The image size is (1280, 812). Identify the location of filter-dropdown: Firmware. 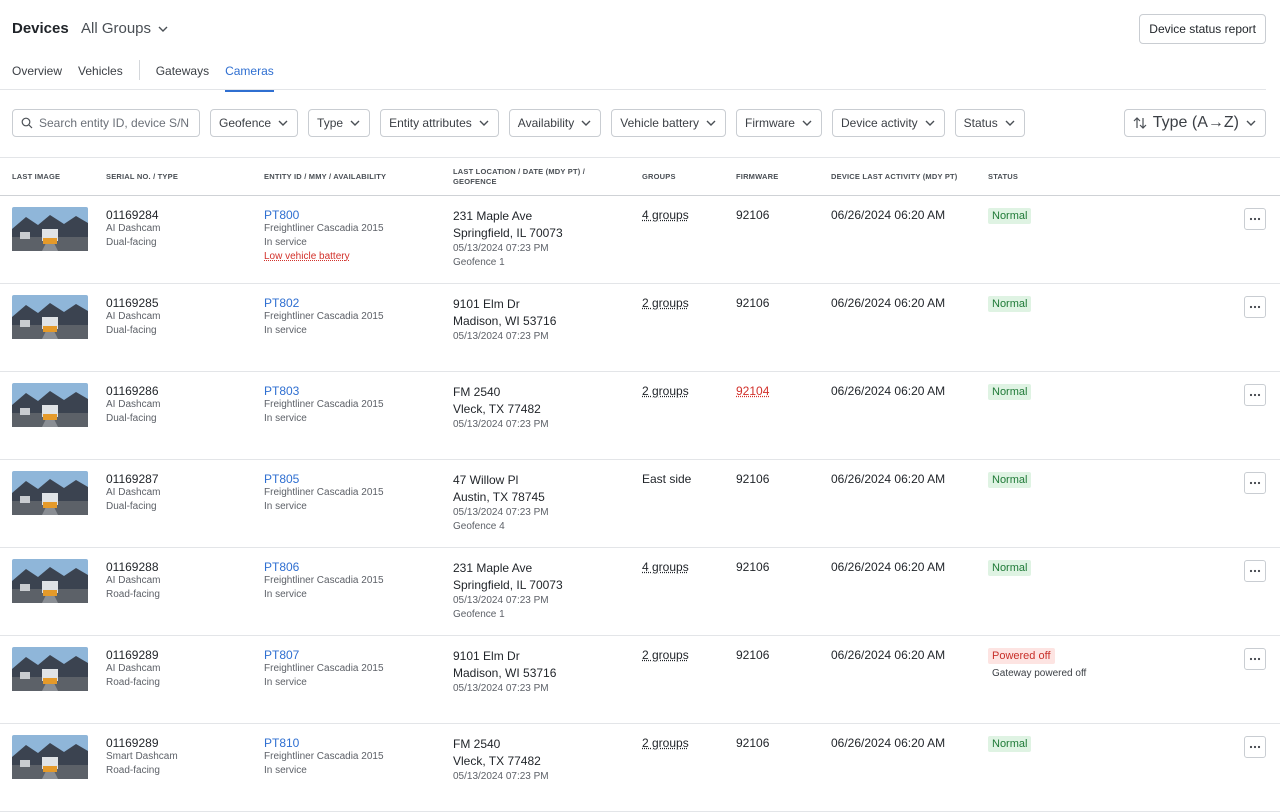
(779, 123).